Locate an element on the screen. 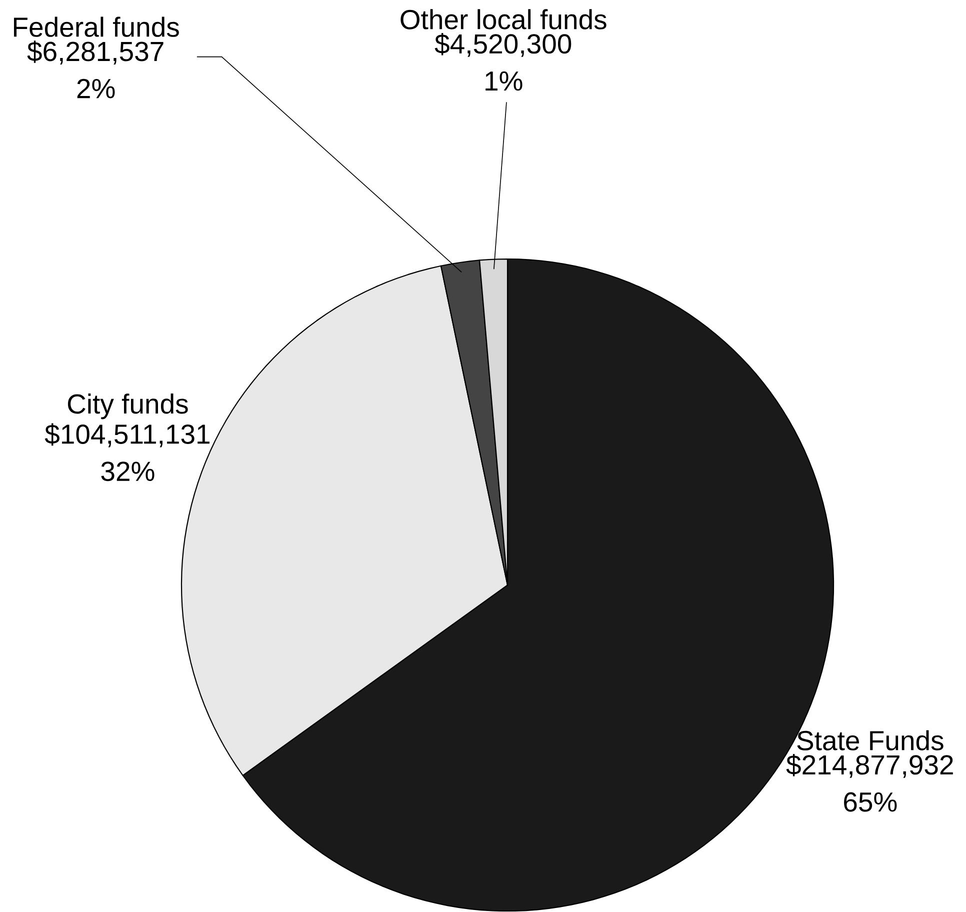 The image size is (966, 912). slice-label: Other local funds is located at coordinates (503, 19).